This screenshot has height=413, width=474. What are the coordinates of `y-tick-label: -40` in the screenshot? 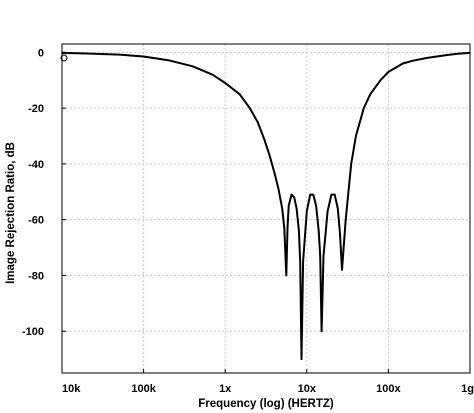 It's located at (36, 165).